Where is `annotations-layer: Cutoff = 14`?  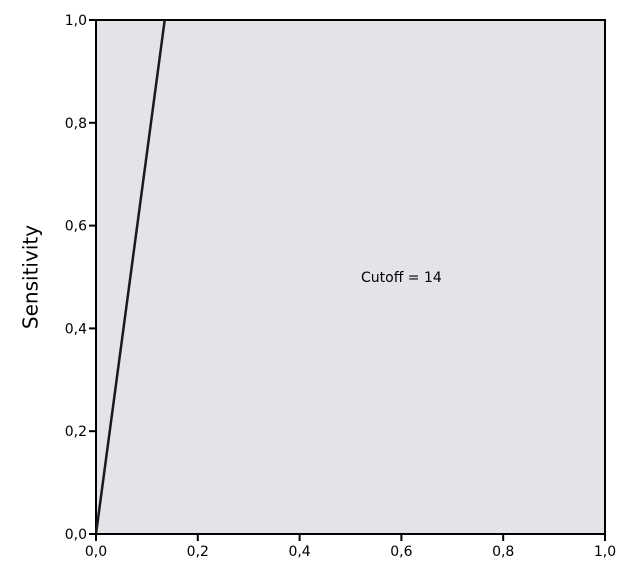
annotations-layer: Cutoff = 14 is located at coordinates (401, 278).